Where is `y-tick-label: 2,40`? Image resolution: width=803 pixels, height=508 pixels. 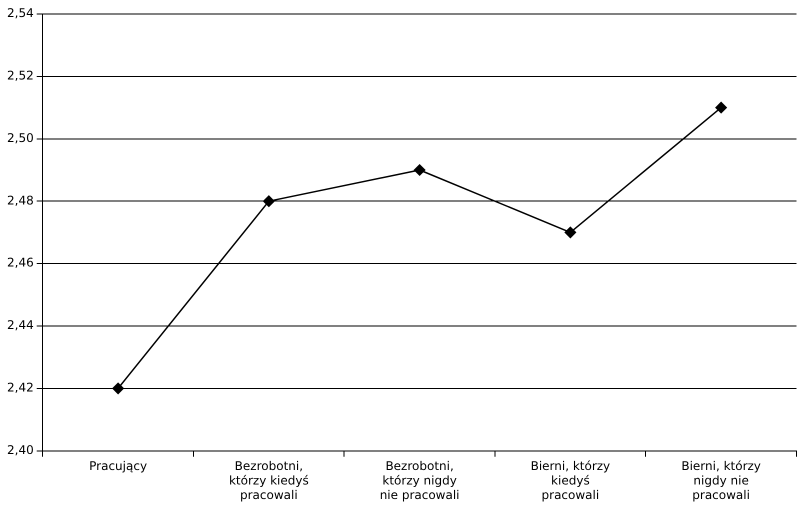
y-tick-label: 2,40 is located at coordinates (20, 449).